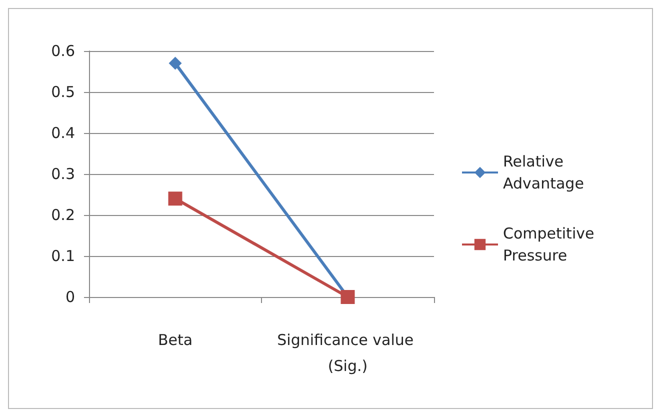  I want to click on x-tick-label: Beta, so click(175, 340).